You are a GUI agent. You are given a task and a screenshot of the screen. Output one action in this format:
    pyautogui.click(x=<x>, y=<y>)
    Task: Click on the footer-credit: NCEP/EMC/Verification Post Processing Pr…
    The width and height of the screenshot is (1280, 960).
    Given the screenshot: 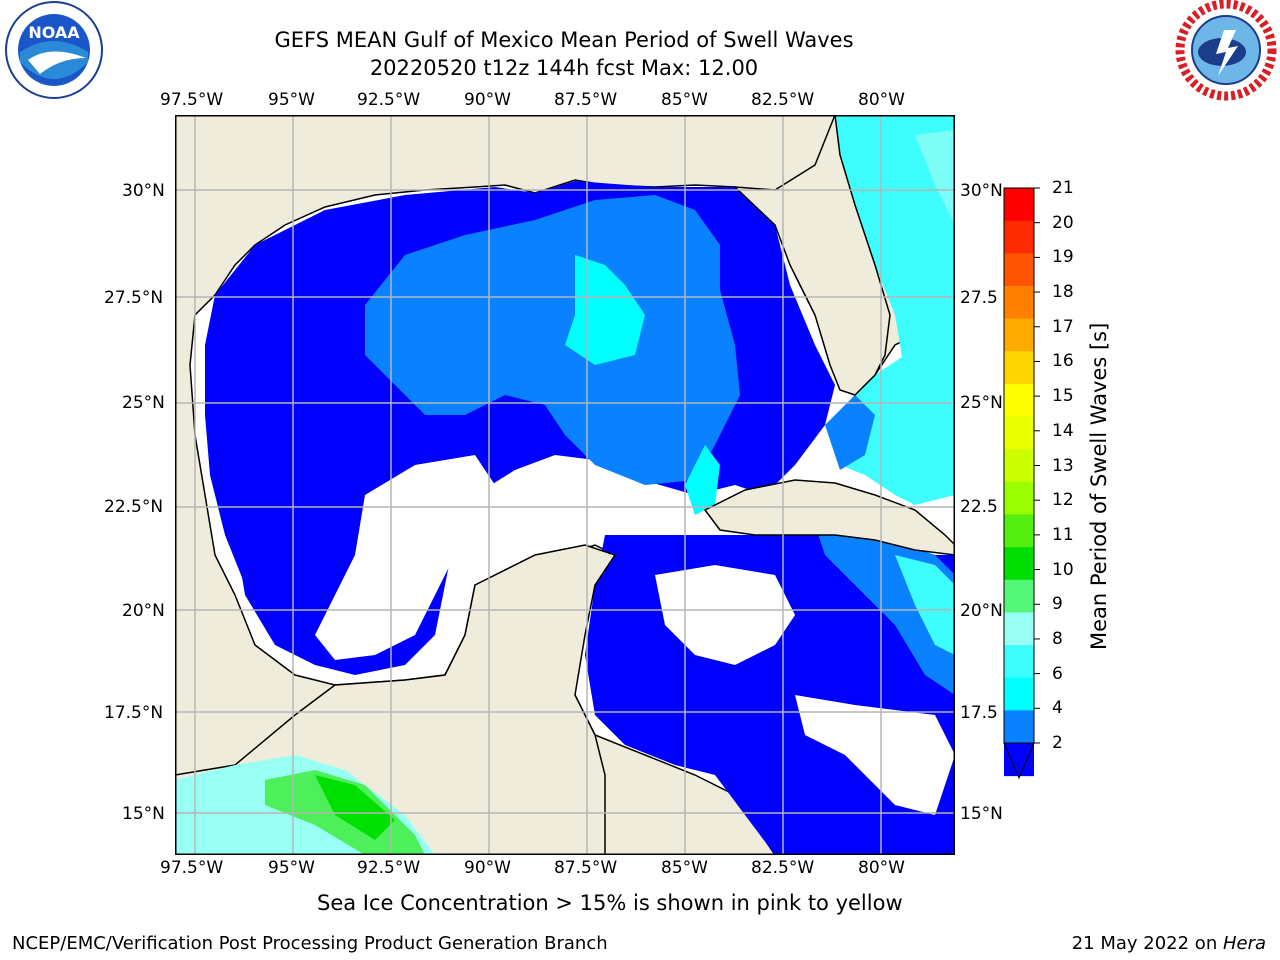 What is the action you would take?
    pyautogui.click(x=310, y=943)
    